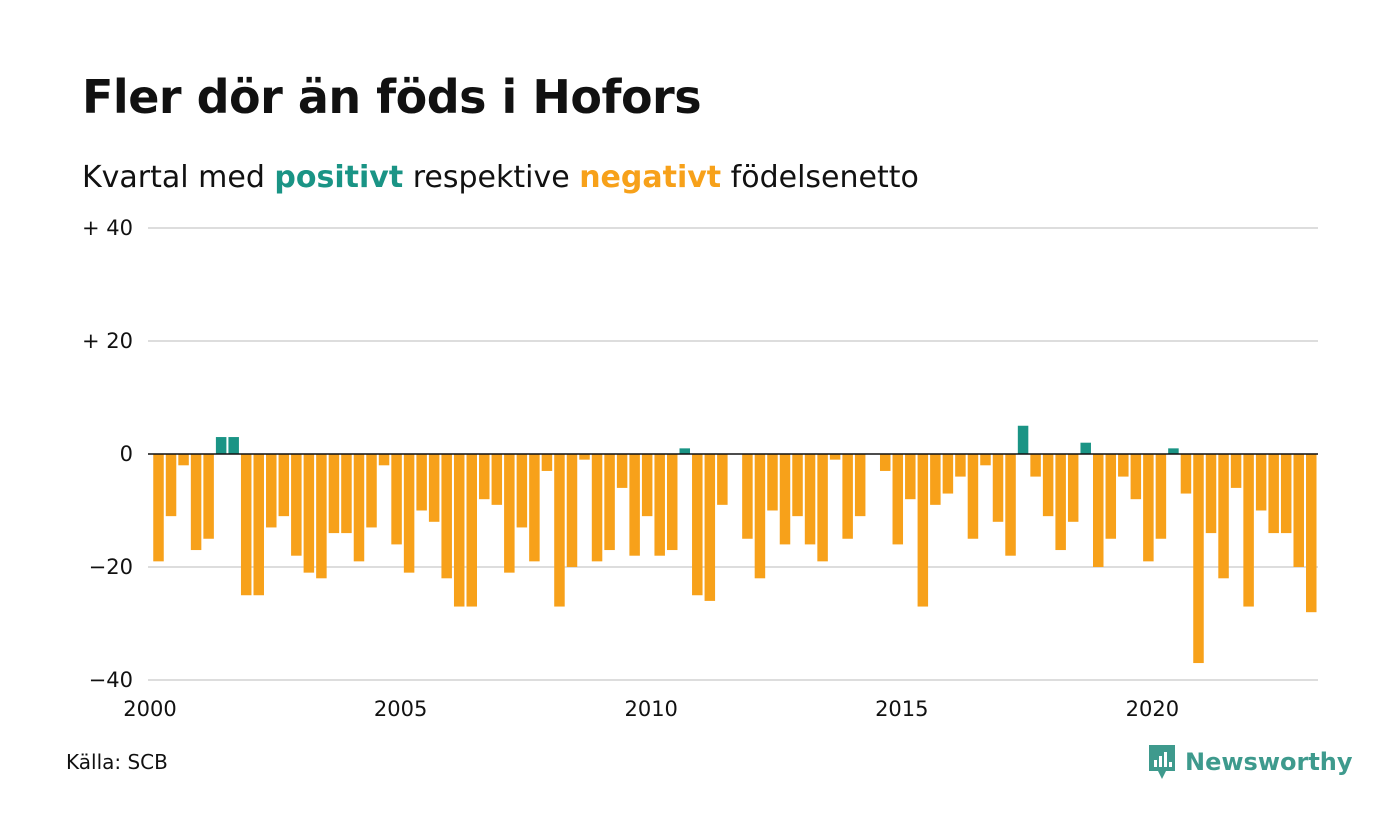  Describe the element at coordinates (339, 177) in the screenshot. I see `subtitle-positive-word: positivt` at that location.